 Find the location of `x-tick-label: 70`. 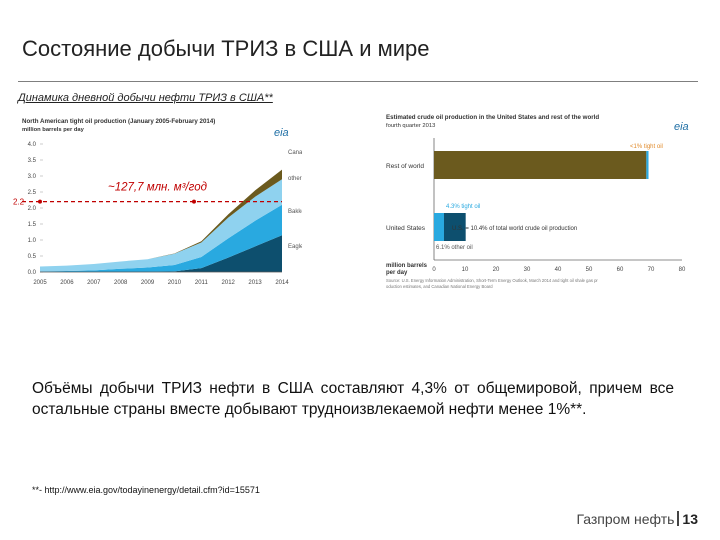

x-tick-label: 70 is located at coordinates (651, 270).